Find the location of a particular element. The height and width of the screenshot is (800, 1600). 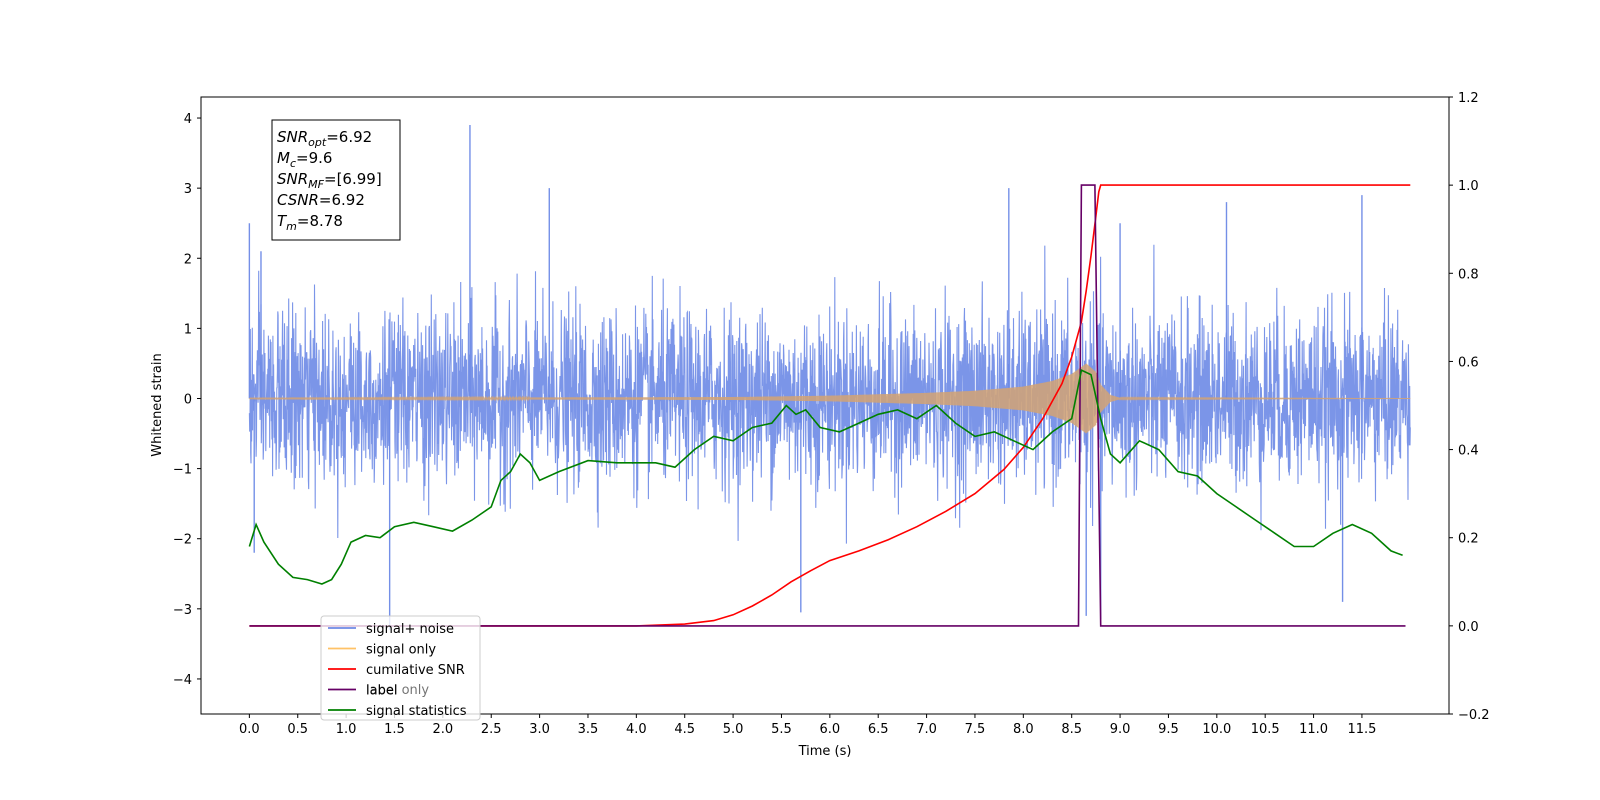

y2-tick-label: 0.8 is located at coordinates (1468, 274).